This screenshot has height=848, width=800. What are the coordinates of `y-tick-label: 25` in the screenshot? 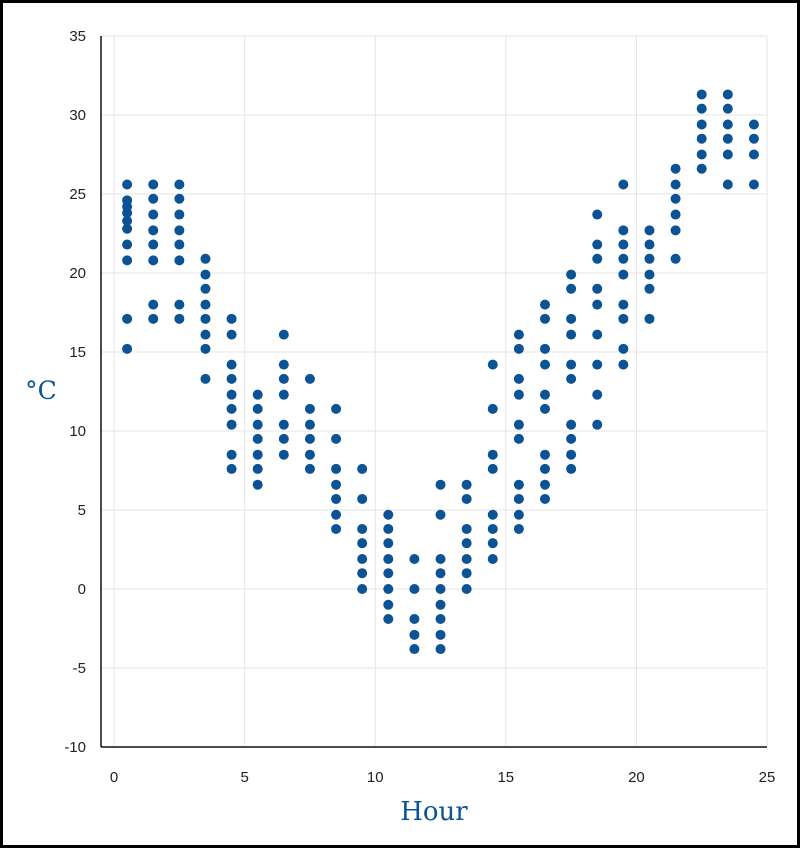 It's located at (77, 194).